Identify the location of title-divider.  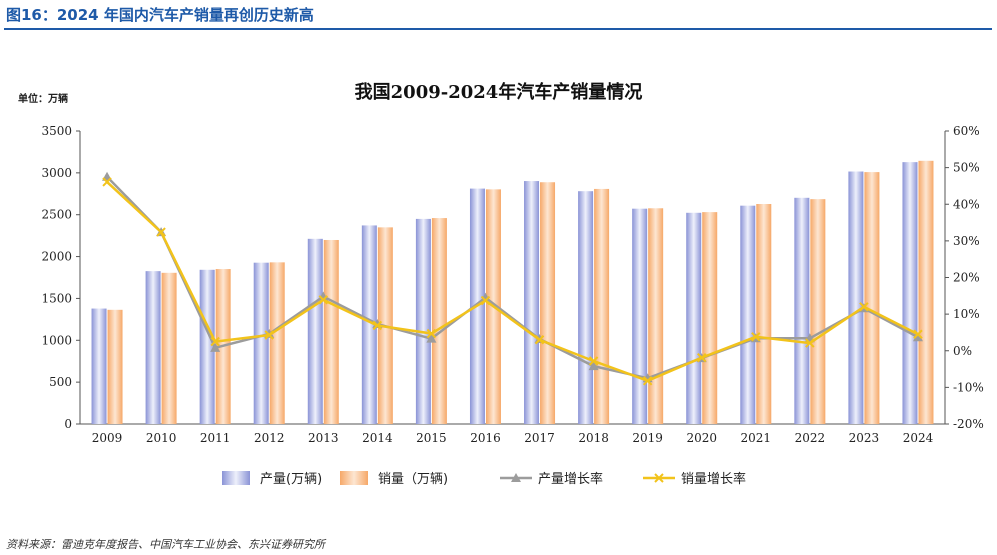
(498, 29).